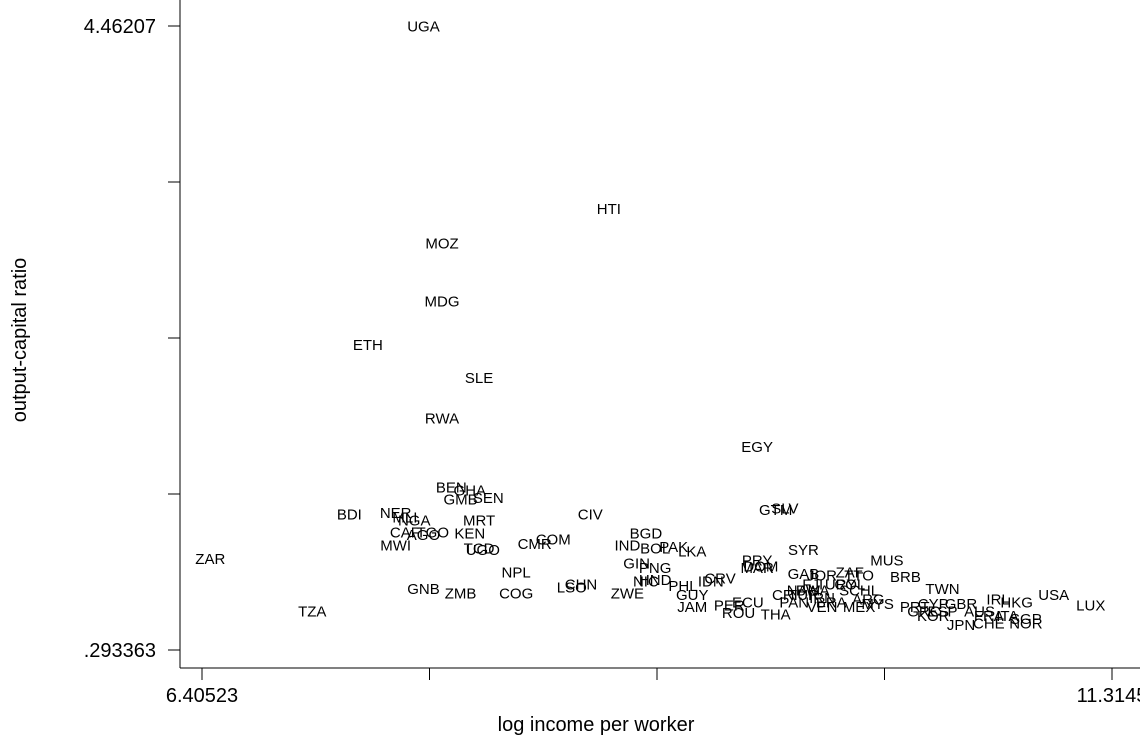 The image size is (1140, 742). Describe the element at coordinates (785, 595) in the screenshot. I see `point-label: CRI` at that location.